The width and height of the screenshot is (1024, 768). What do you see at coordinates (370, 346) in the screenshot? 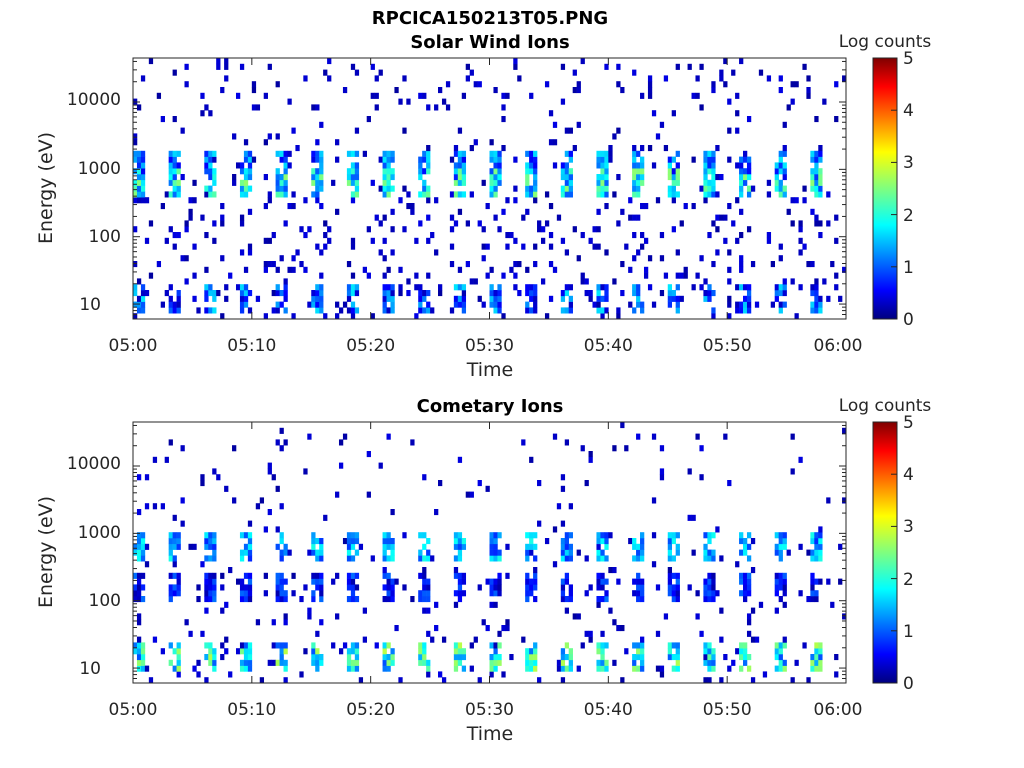
I see `x-tick-label: 05:20` at bounding box center [370, 346].